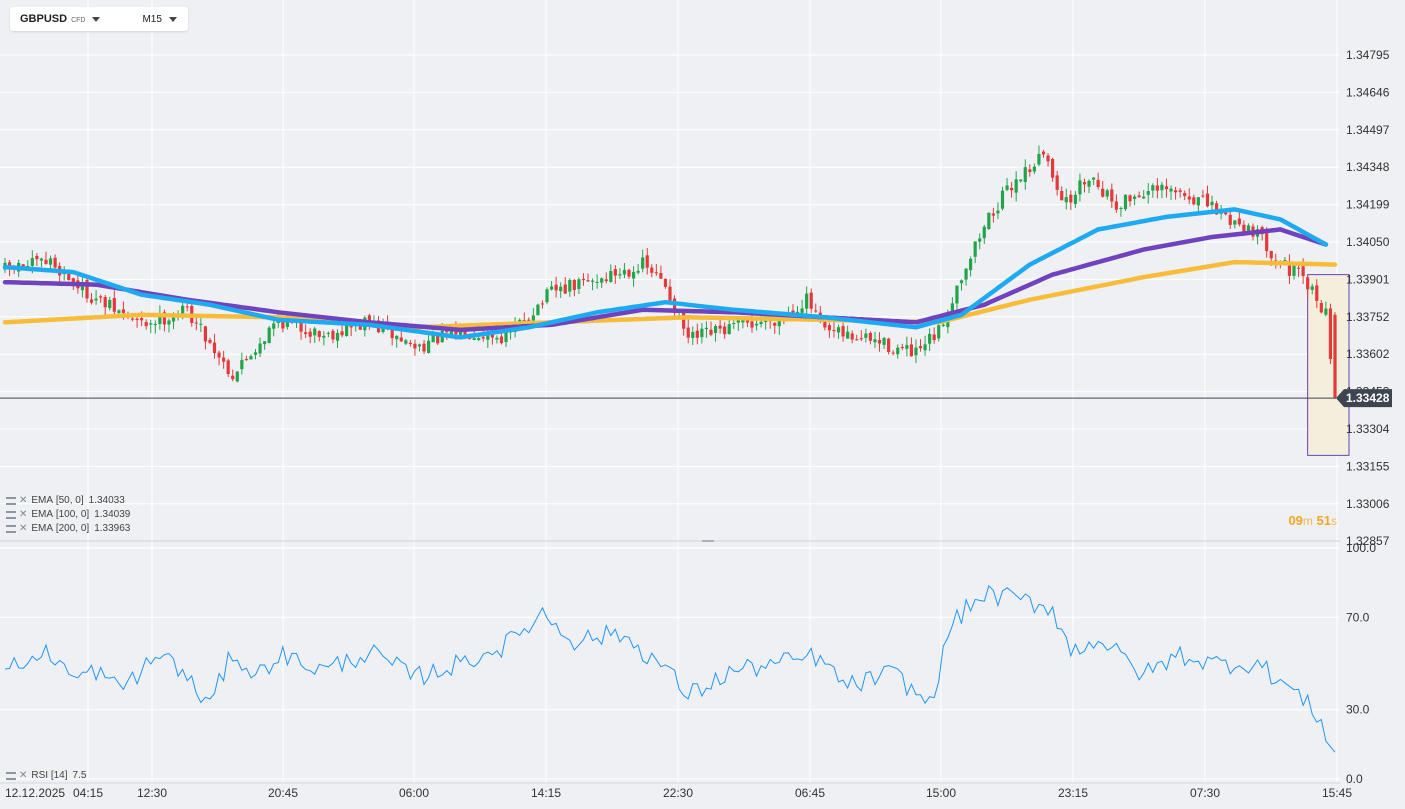  What do you see at coordinates (708, 541) in the screenshot?
I see `pane-resize-handle` at bounding box center [708, 541].